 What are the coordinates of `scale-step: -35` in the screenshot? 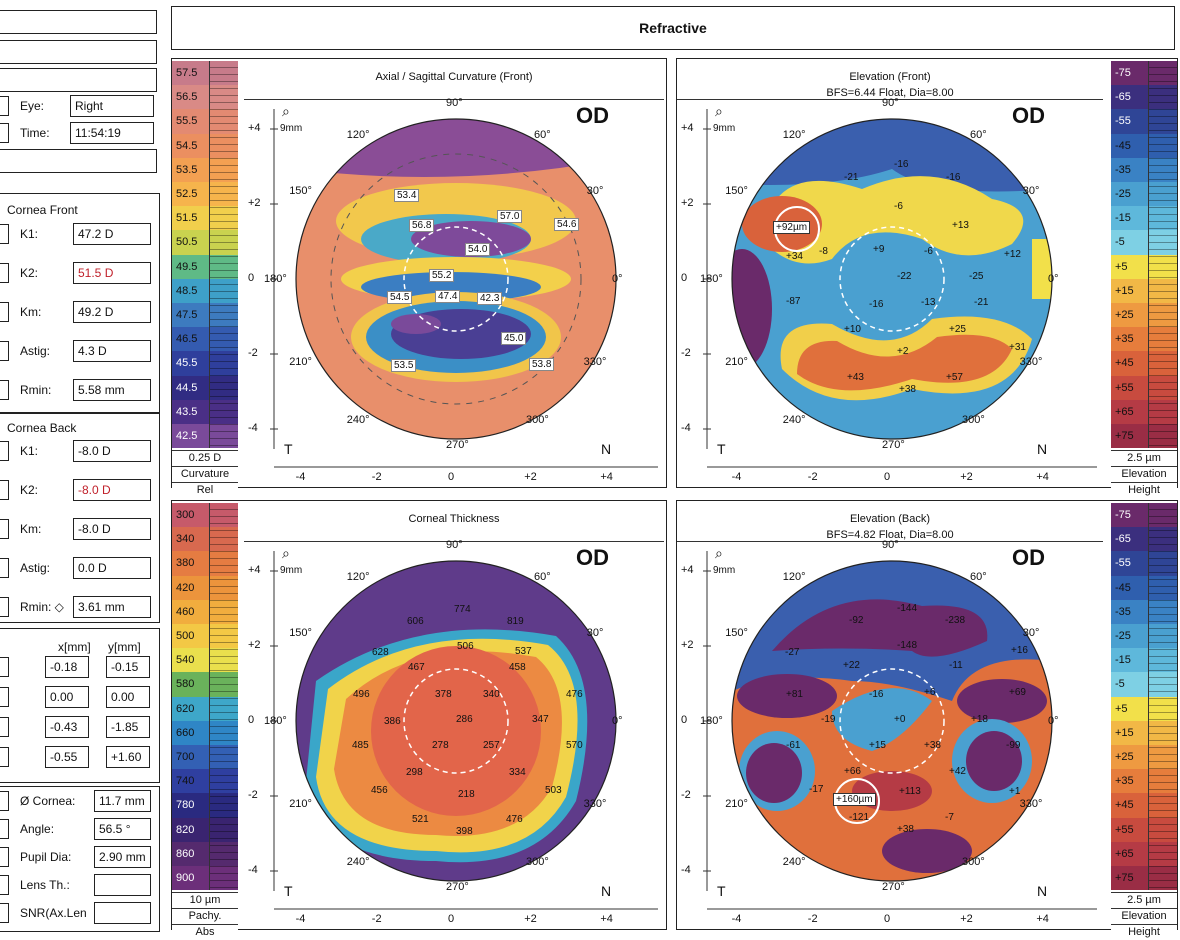 It's located at (1144, 169).